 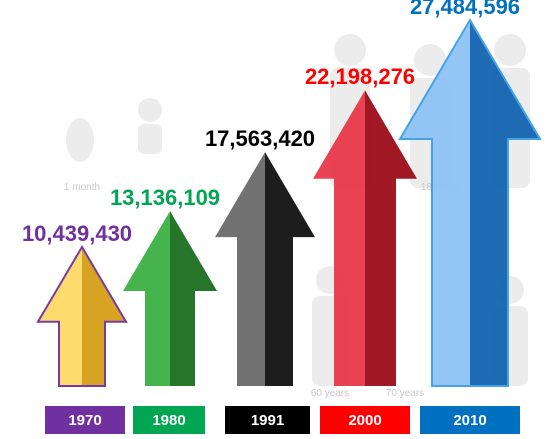 I want to click on value-label: 22,198,276, so click(x=360, y=76).